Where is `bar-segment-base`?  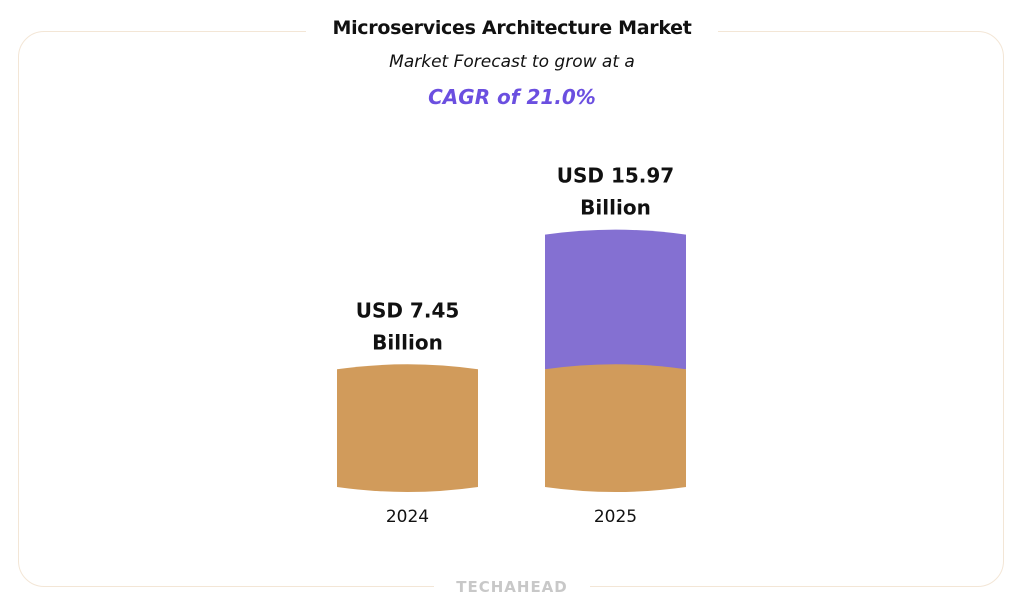 bar-segment-base is located at coordinates (615, 428).